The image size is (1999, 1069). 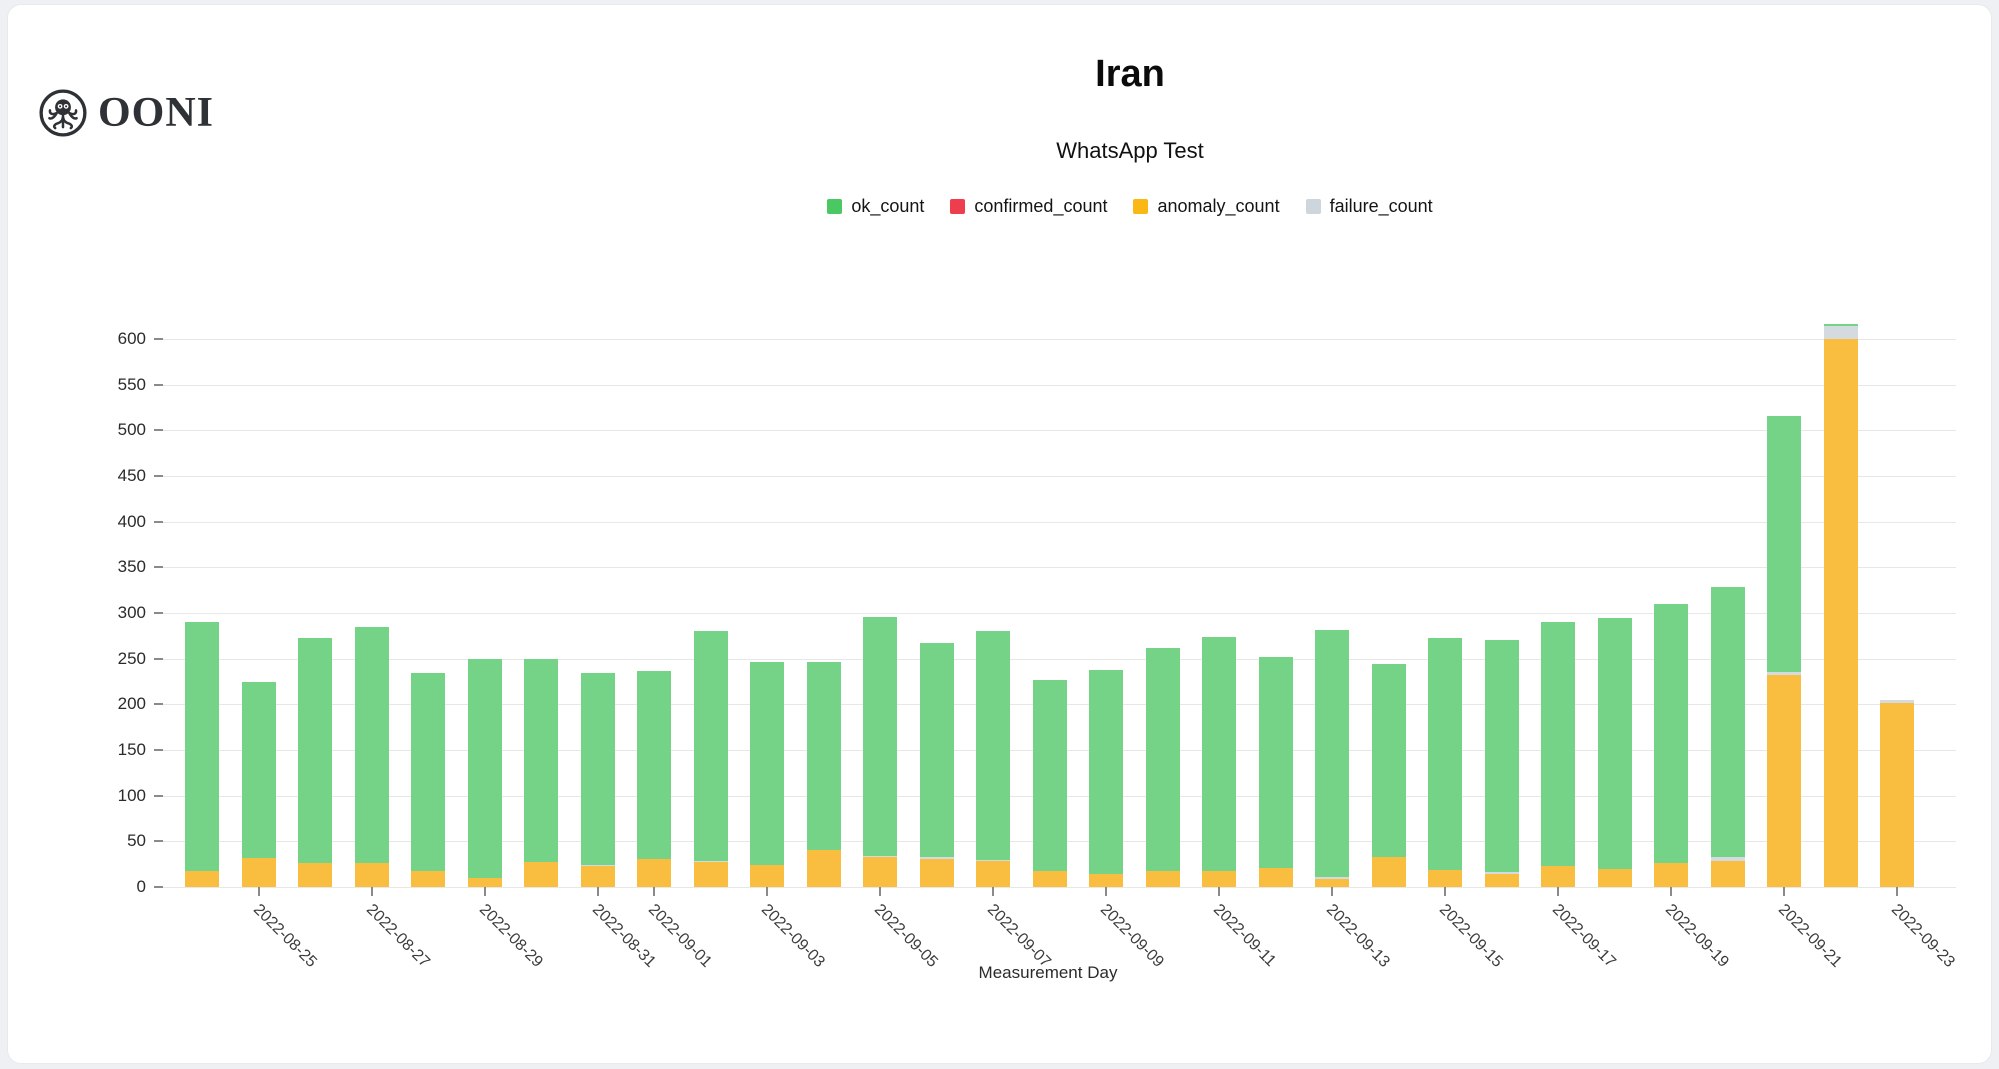 What do you see at coordinates (156, 113) in the screenshot?
I see `ooni-logo-text: OONI` at bounding box center [156, 113].